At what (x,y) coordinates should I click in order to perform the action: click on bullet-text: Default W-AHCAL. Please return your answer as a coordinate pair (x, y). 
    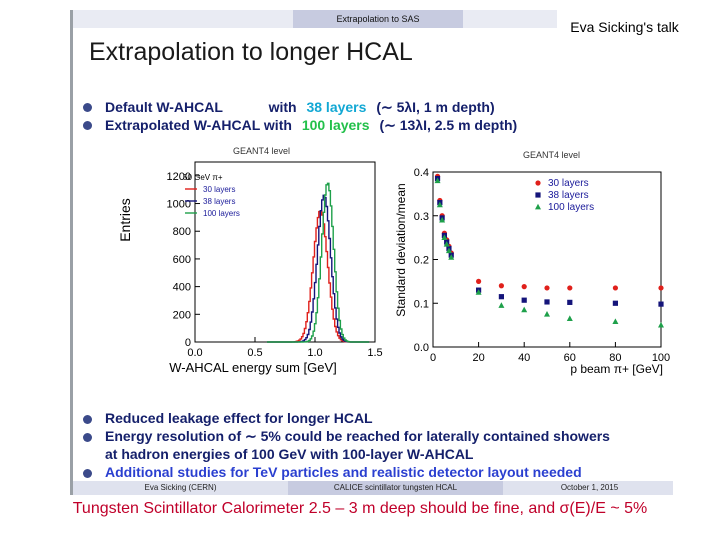
    Looking at the image, I should click on (164, 107).